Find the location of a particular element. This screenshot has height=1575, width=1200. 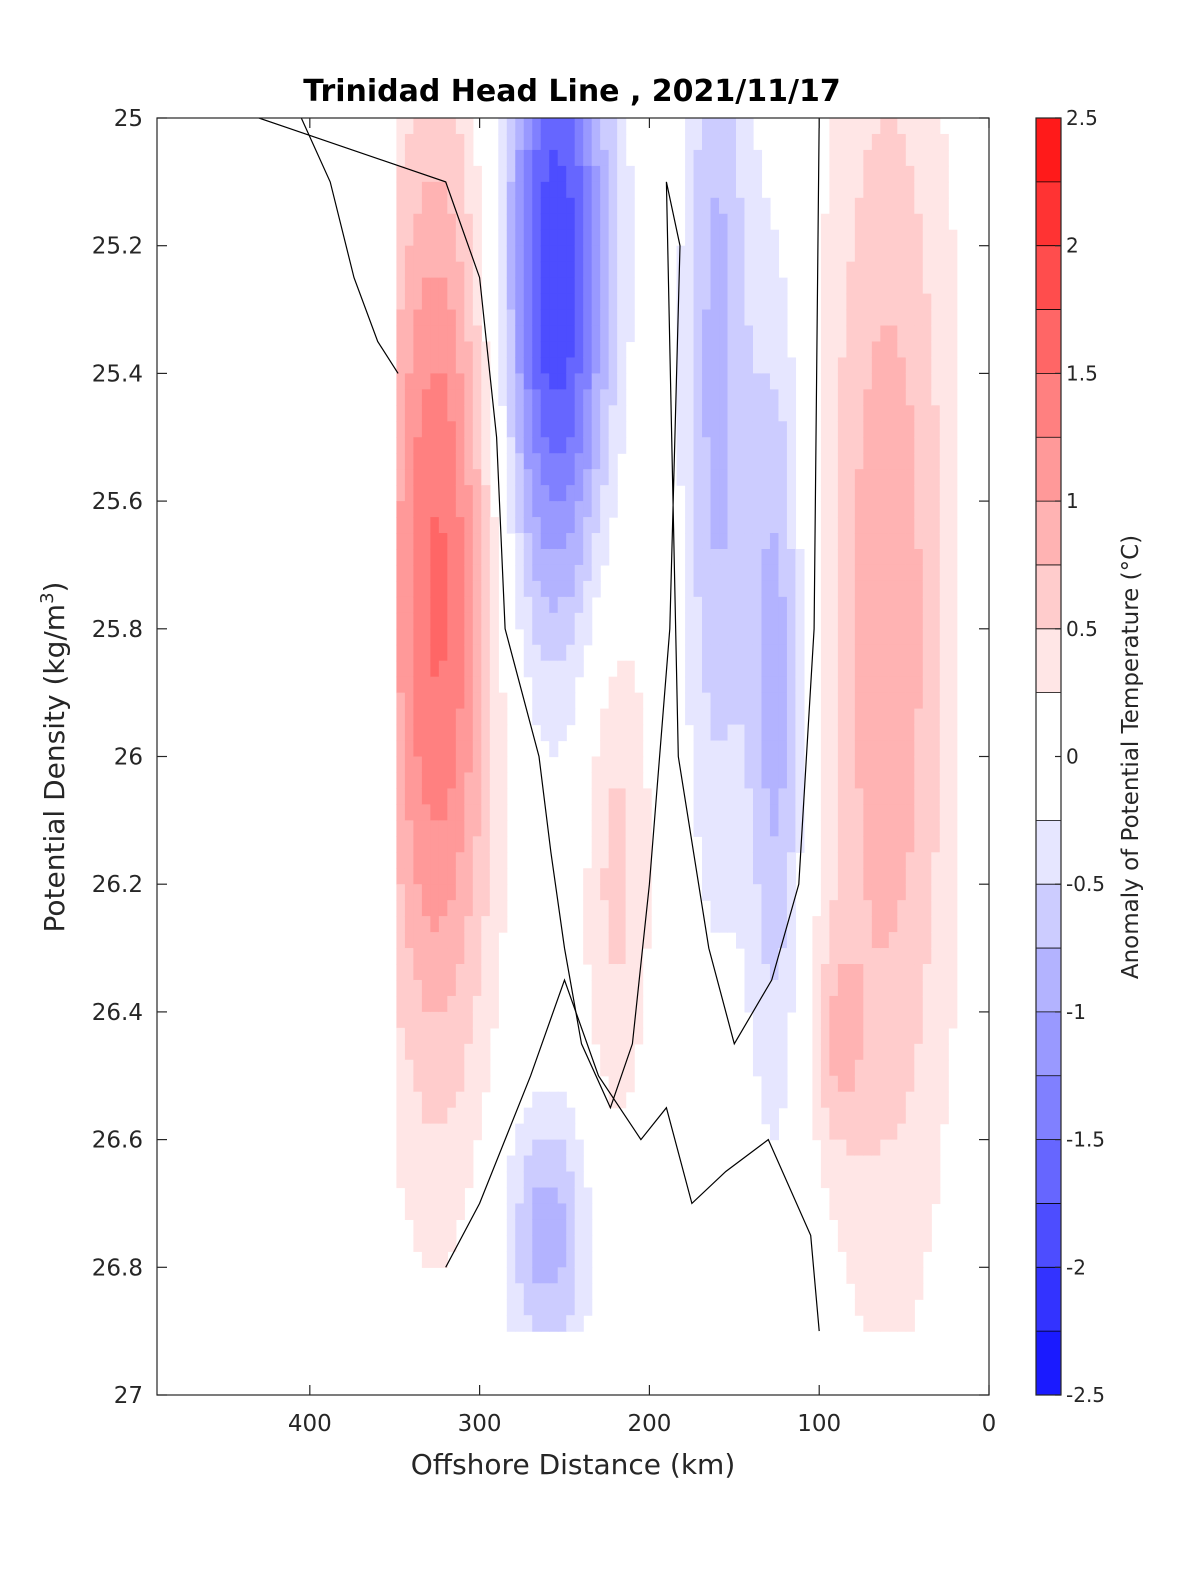

colorbar-band is located at coordinates (1048, 277).